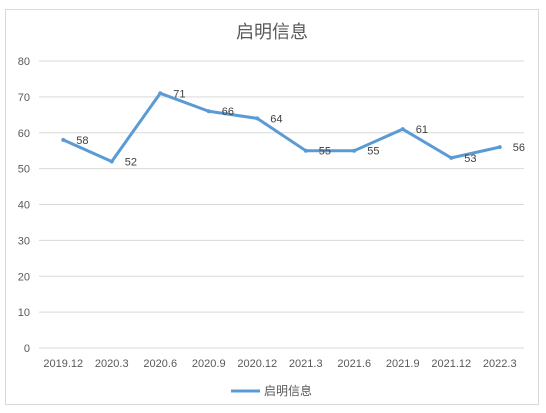 This screenshot has height=413, width=546. What do you see at coordinates (131, 162) in the screenshot?
I see `data-label: 52` at bounding box center [131, 162].